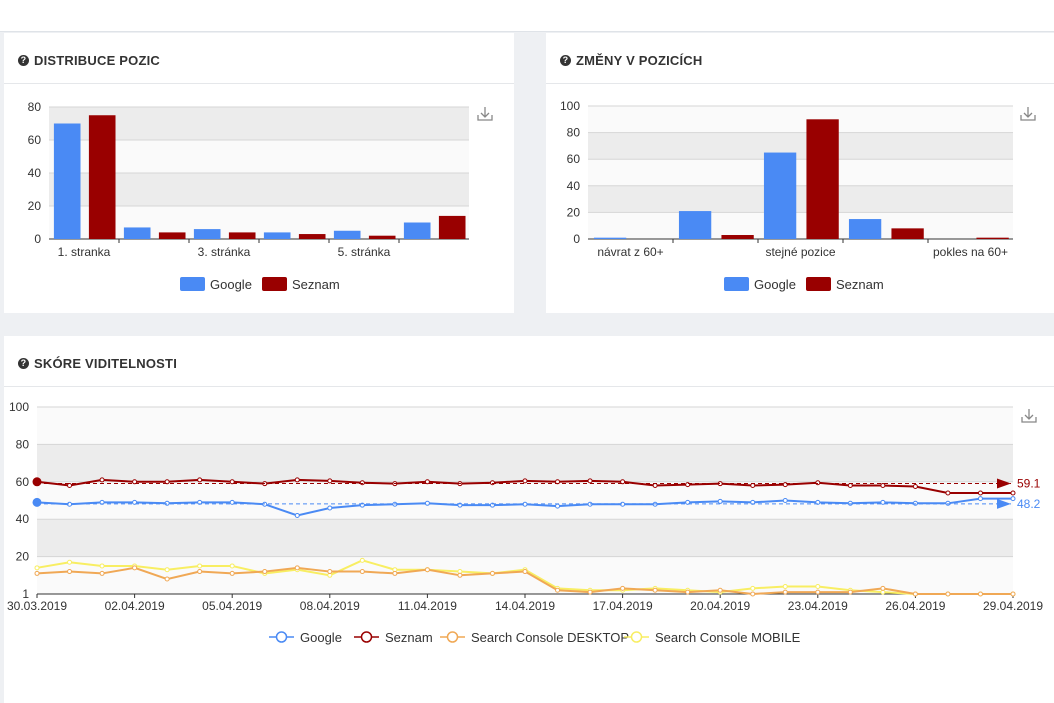  Describe the element at coordinates (224, 252) in the screenshot. I see `x-tick-label: 3. stránka` at that location.